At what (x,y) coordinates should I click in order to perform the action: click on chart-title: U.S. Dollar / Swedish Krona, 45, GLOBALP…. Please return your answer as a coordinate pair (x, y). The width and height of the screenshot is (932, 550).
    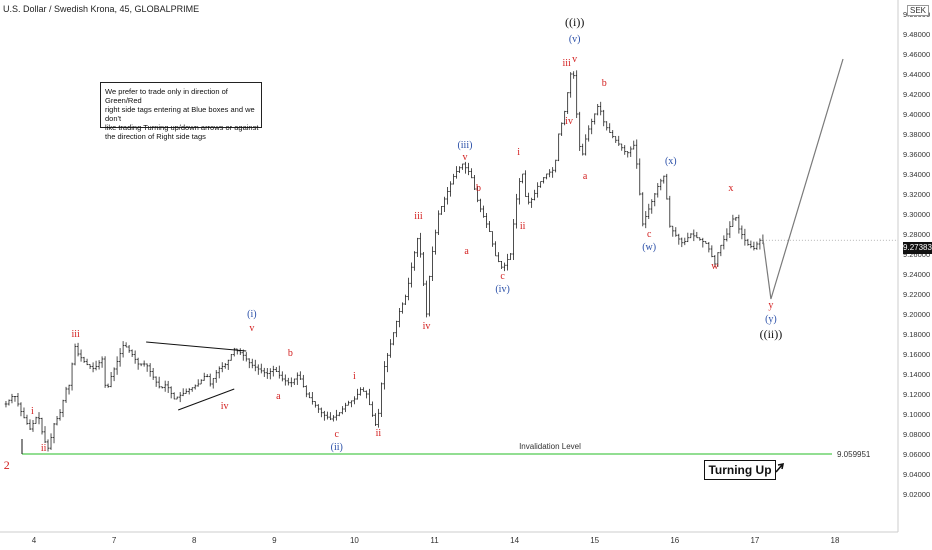
    Looking at the image, I should click on (101, 9).